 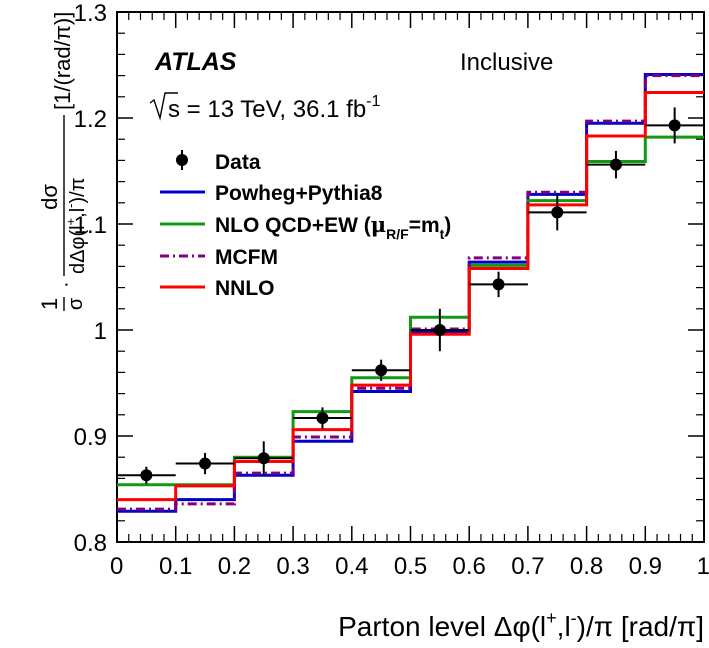 I want to click on x-tick-label: 0.7, so click(x=527, y=566).